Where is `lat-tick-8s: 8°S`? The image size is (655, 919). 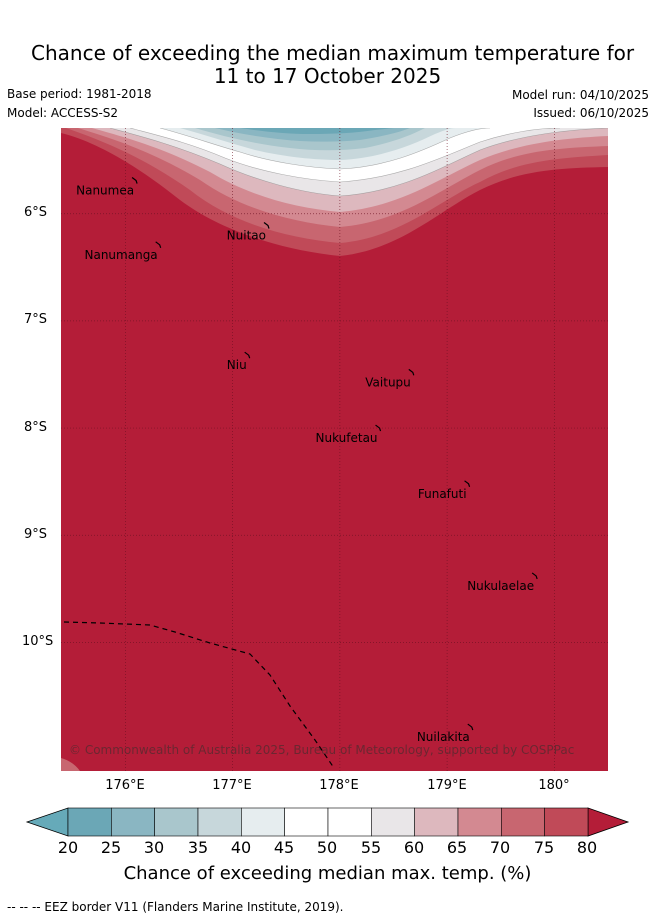 lat-tick-8s: 8°S is located at coordinates (36, 427).